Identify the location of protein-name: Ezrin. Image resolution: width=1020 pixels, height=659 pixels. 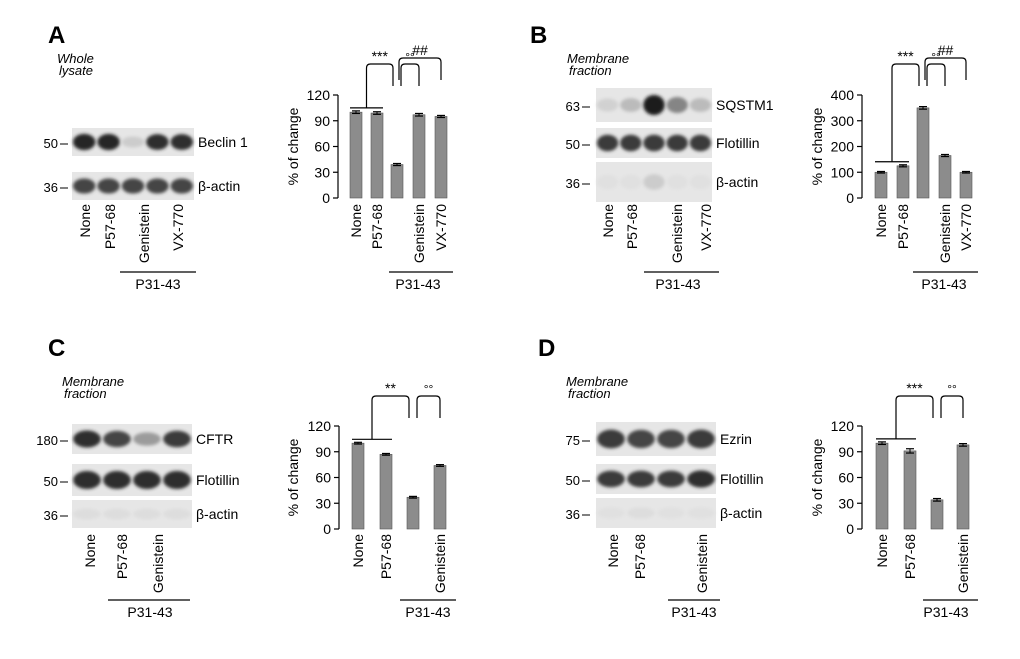
(736, 439).